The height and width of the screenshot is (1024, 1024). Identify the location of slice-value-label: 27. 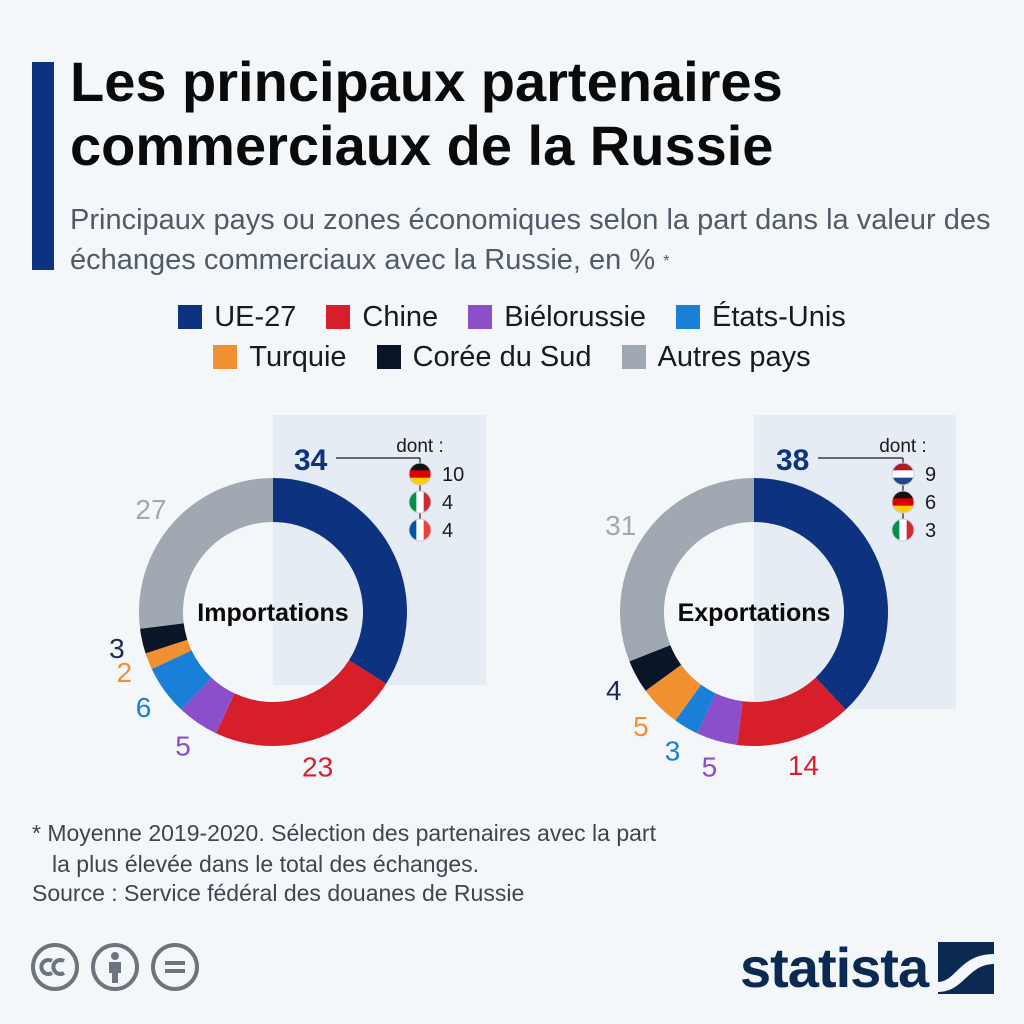
(150, 509).